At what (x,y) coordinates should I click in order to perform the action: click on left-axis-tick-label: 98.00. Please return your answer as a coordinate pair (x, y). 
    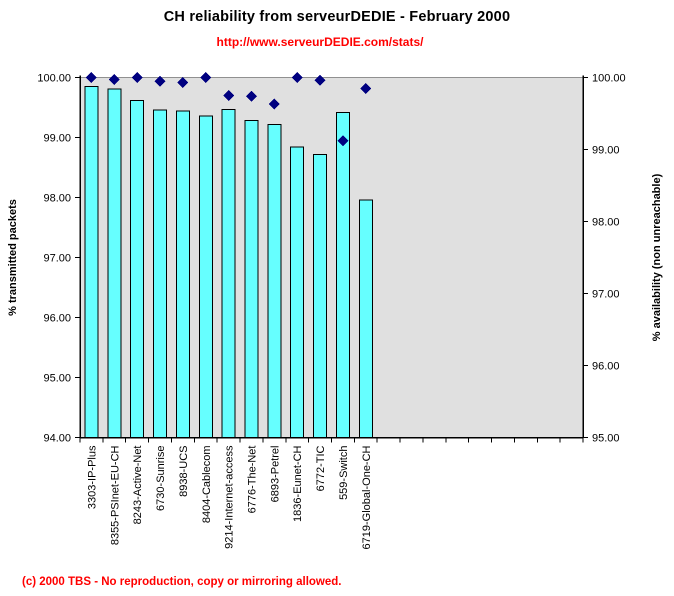
    Looking at the image, I should click on (57, 199).